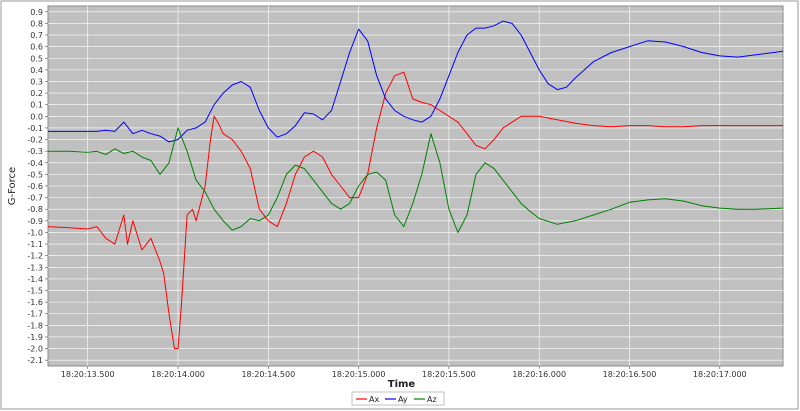 This screenshot has height=411, width=800. What do you see at coordinates (12, 186) in the screenshot?
I see `y-axis-title: G-Force` at bounding box center [12, 186].